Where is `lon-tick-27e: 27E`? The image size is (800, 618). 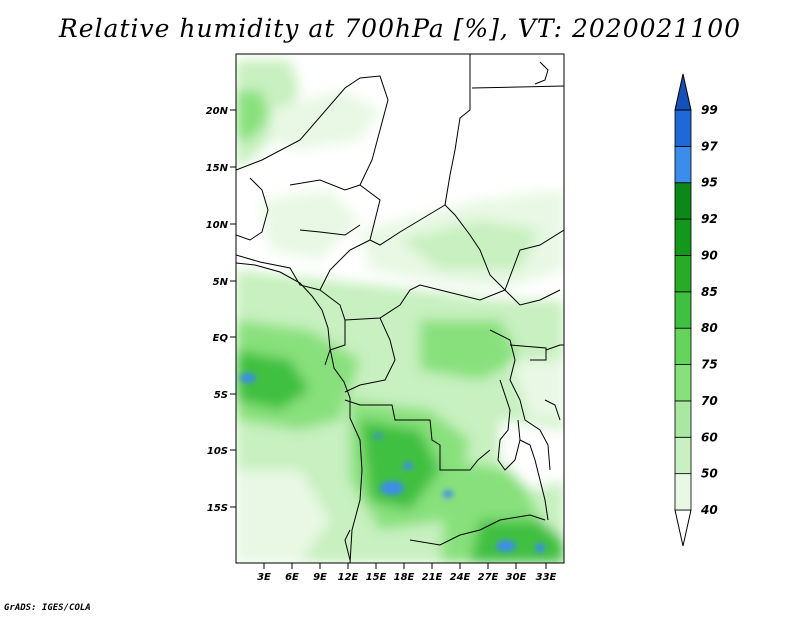 lon-tick-27e: 27E is located at coordinates (488, 573).